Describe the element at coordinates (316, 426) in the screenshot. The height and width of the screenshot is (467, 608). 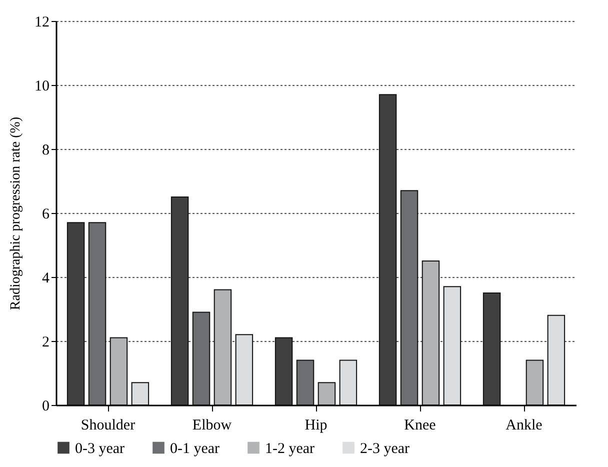
I see `x-tick-label: Hip` at that location.